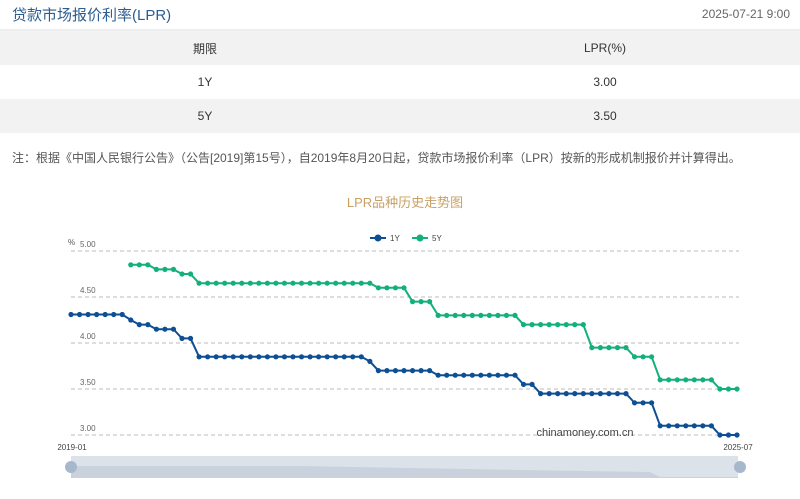  Describe the element at coordinates (71, 467) in the screenshot. I see `slider-left-handle` at that location.